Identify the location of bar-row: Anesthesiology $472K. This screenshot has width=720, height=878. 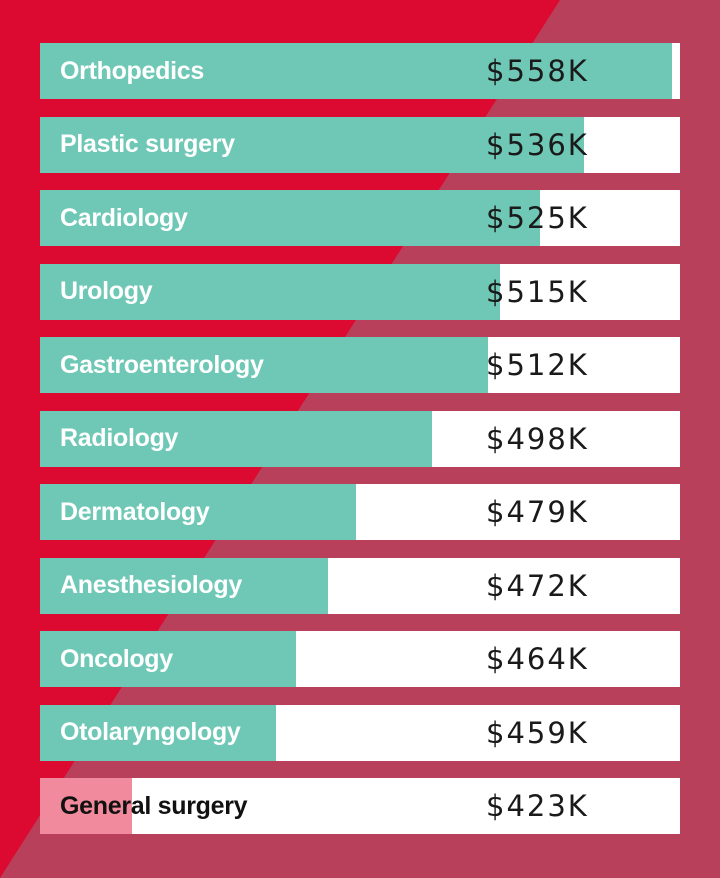
(360, 585).